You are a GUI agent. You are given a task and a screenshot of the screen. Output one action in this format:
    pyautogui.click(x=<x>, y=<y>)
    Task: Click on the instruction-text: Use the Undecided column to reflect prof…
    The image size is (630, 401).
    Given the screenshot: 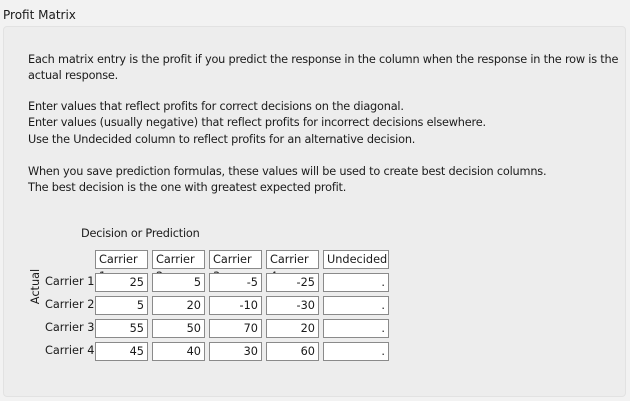 What is the action you would take?
    pyautogui.click(x=222, y=139)
    